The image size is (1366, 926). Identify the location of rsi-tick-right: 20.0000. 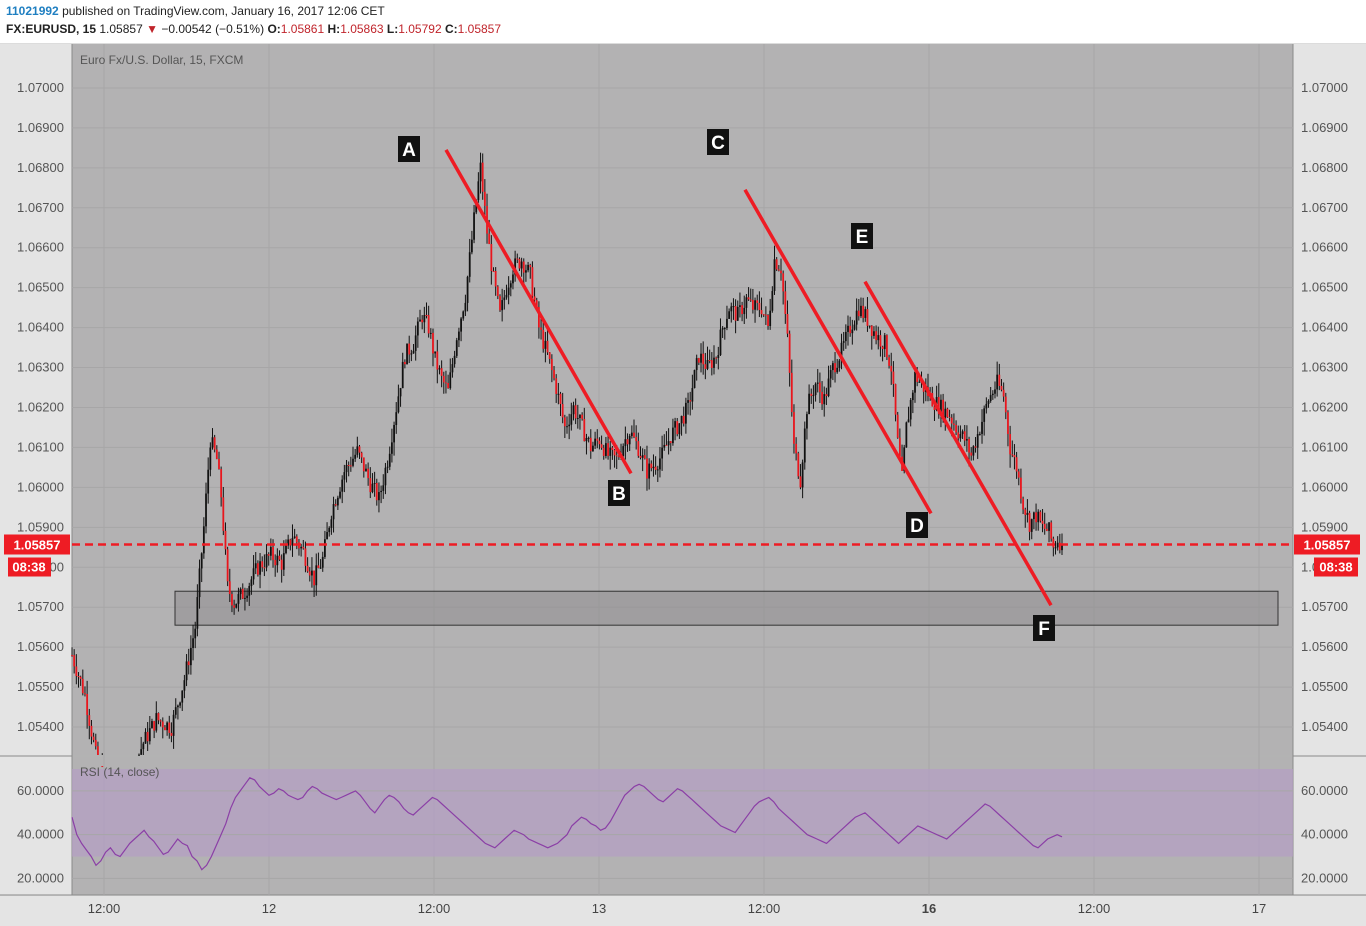
(1324, 877).